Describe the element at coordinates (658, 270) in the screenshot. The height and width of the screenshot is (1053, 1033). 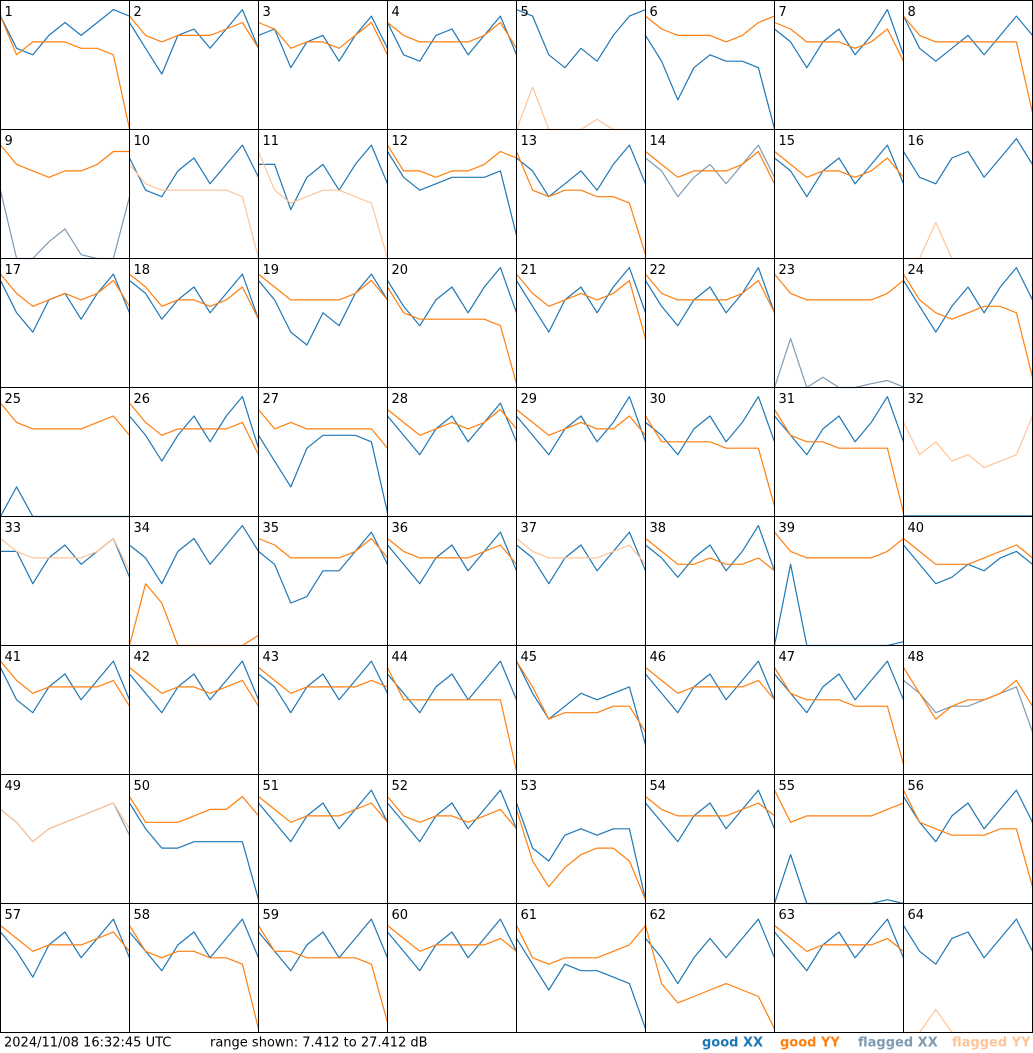
I see `panel-number: 22` at that location.